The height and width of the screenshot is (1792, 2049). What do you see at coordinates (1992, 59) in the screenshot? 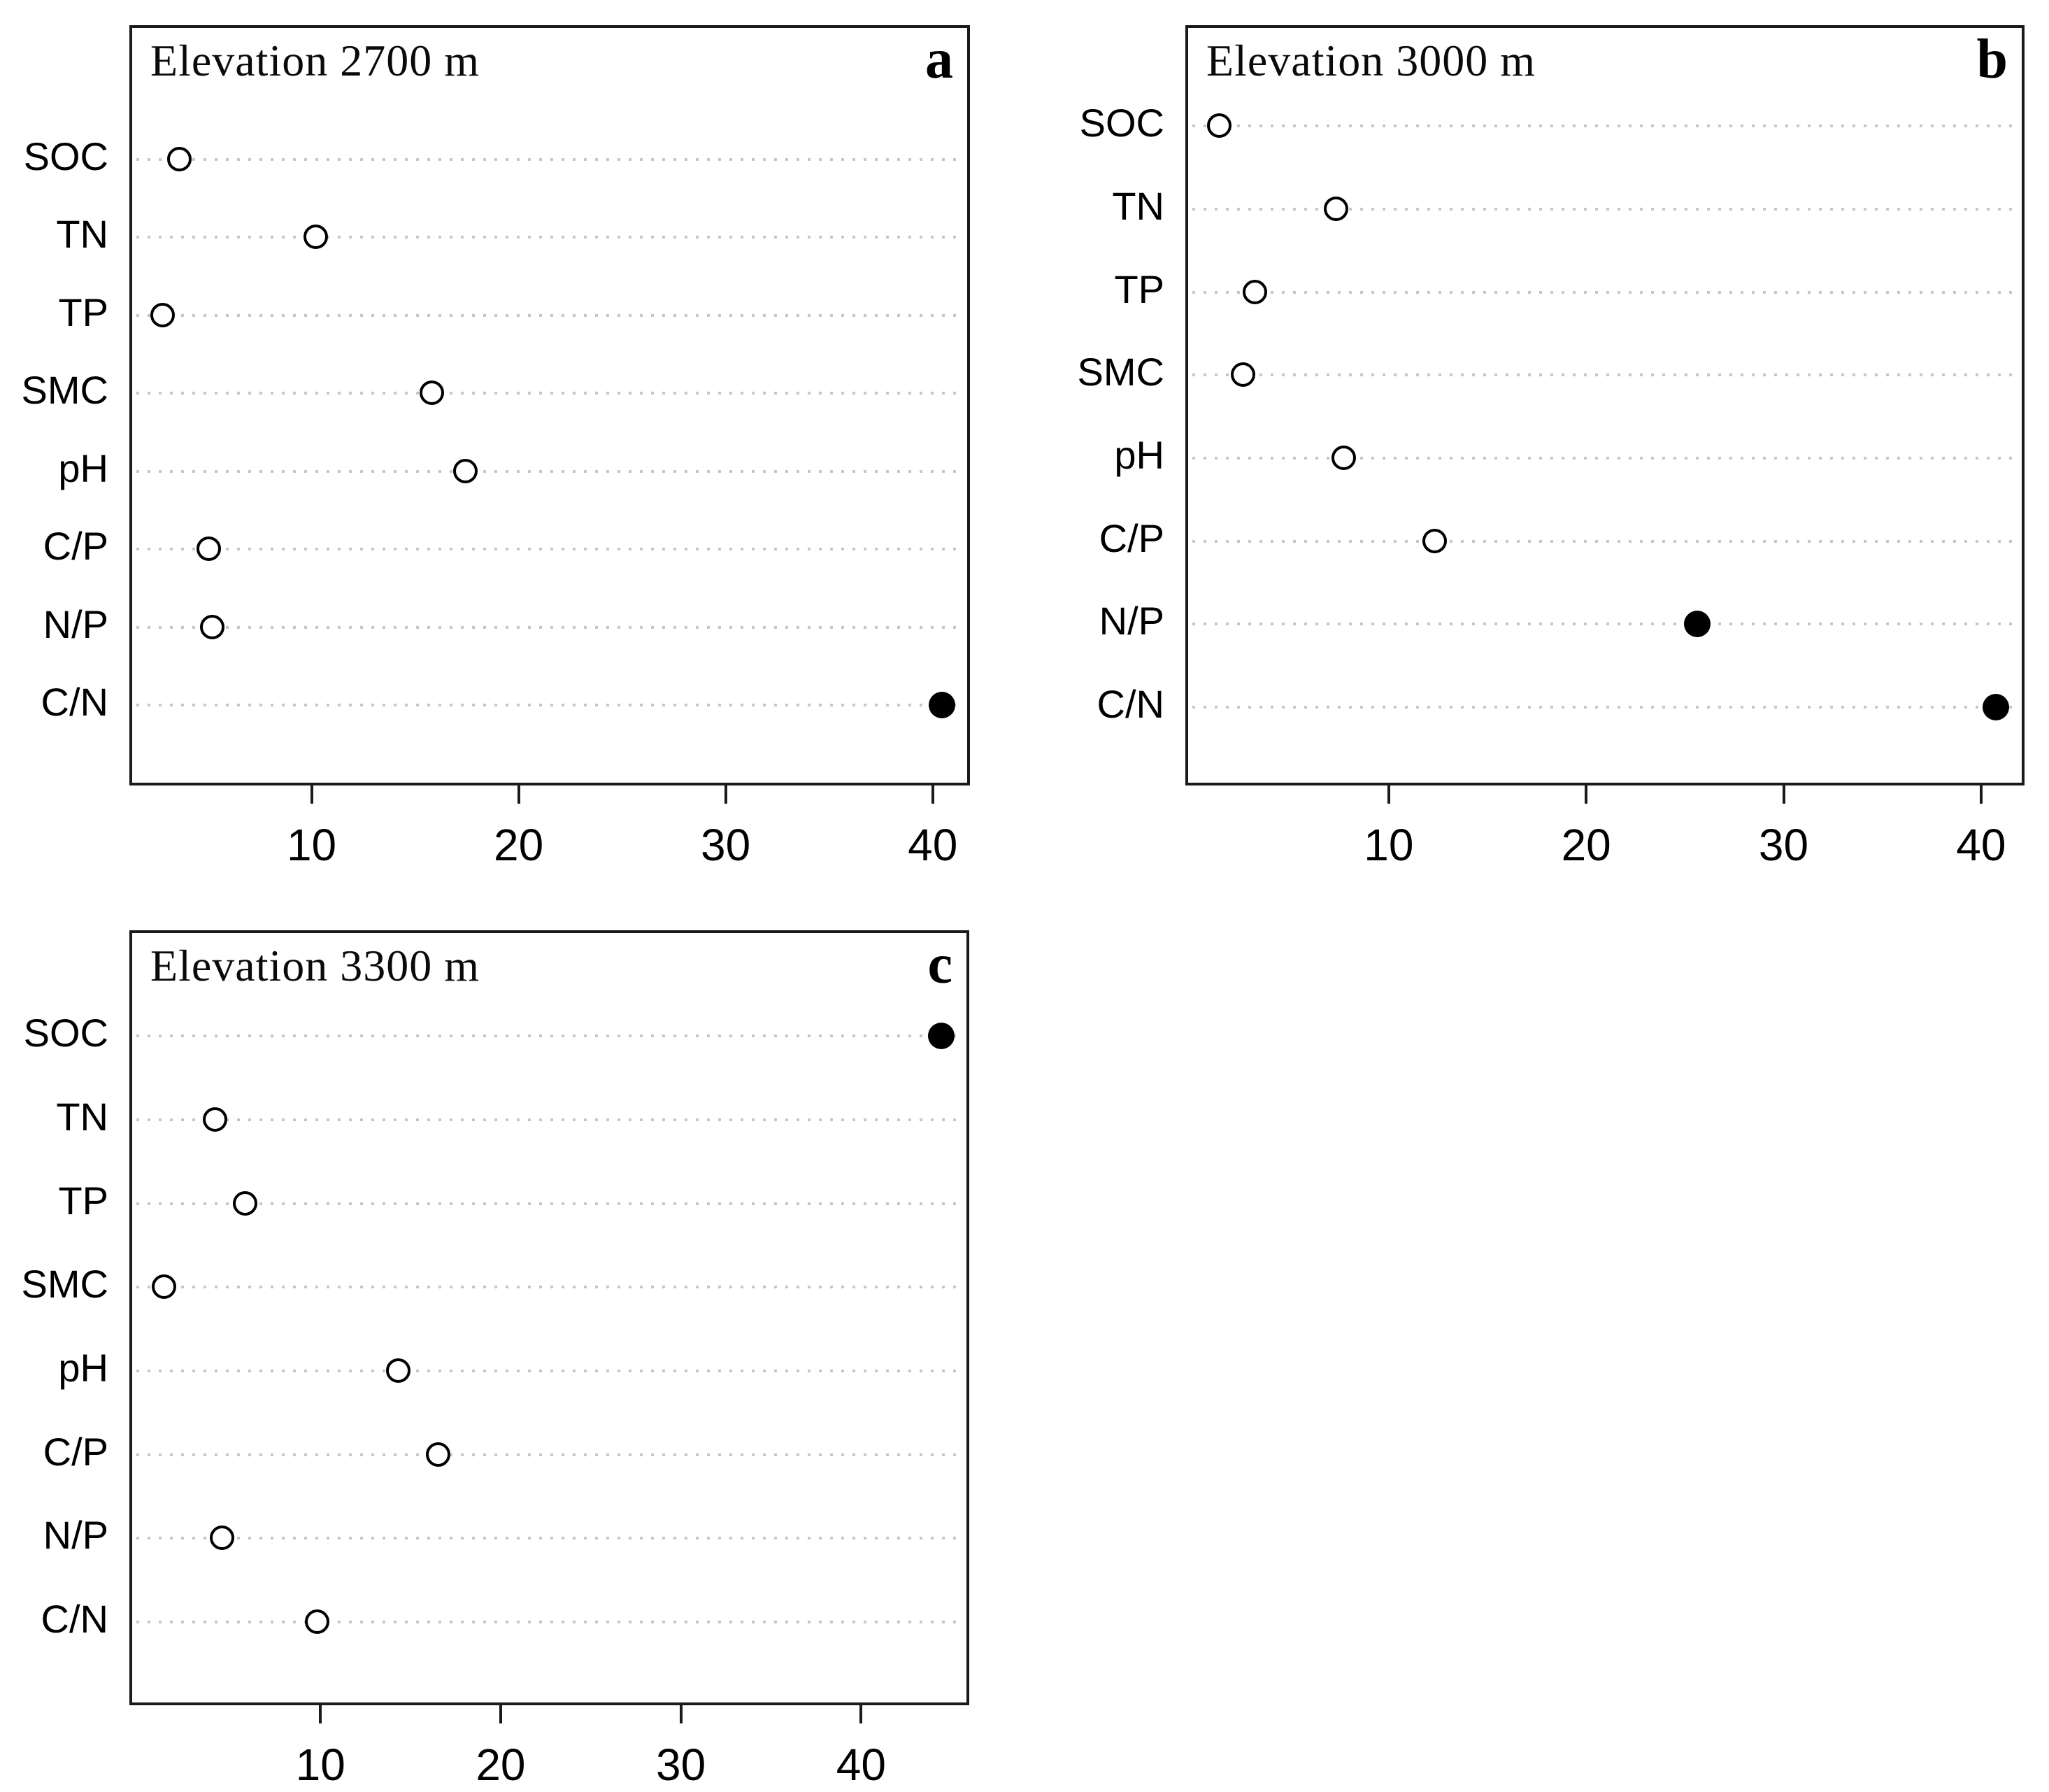
I see `panel-letter-b: b` at bounding box center [1992, 59].